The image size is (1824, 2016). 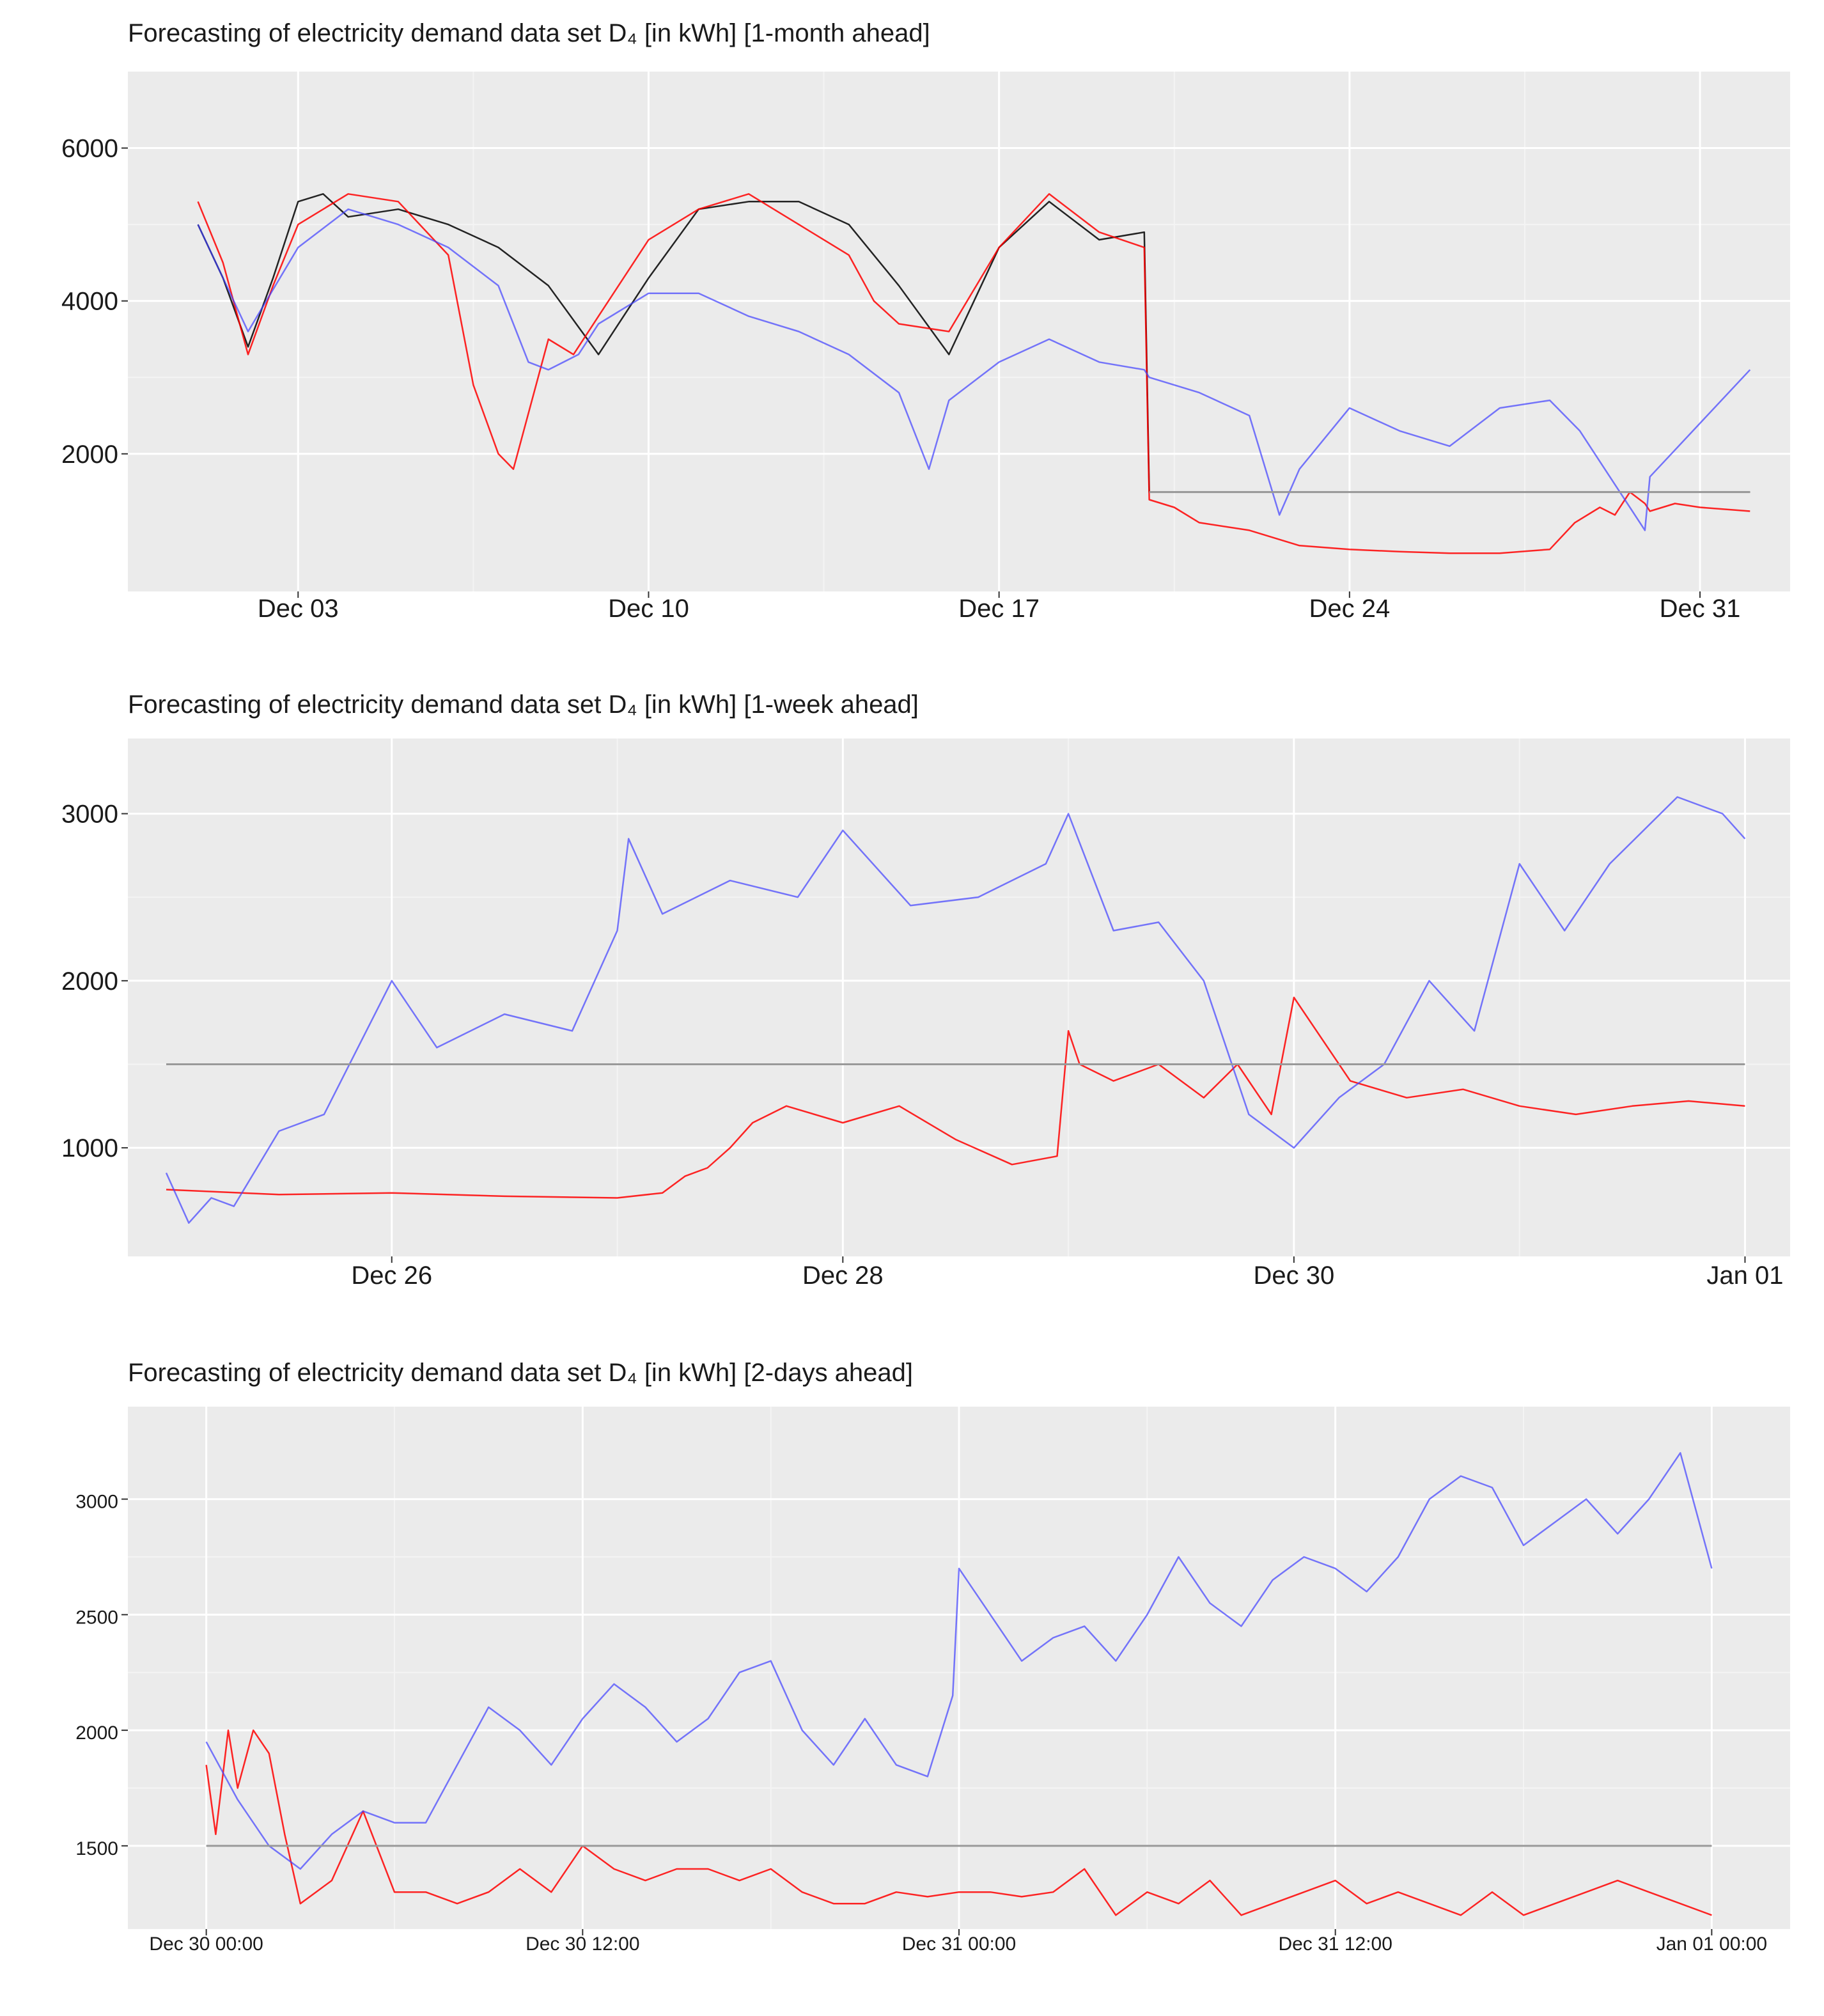 What do you see at coordinates (1712, 1945) in the screenshot?
I see `x-tick-label: Jan 01 00:00` at bounding box center [1712, 1945].